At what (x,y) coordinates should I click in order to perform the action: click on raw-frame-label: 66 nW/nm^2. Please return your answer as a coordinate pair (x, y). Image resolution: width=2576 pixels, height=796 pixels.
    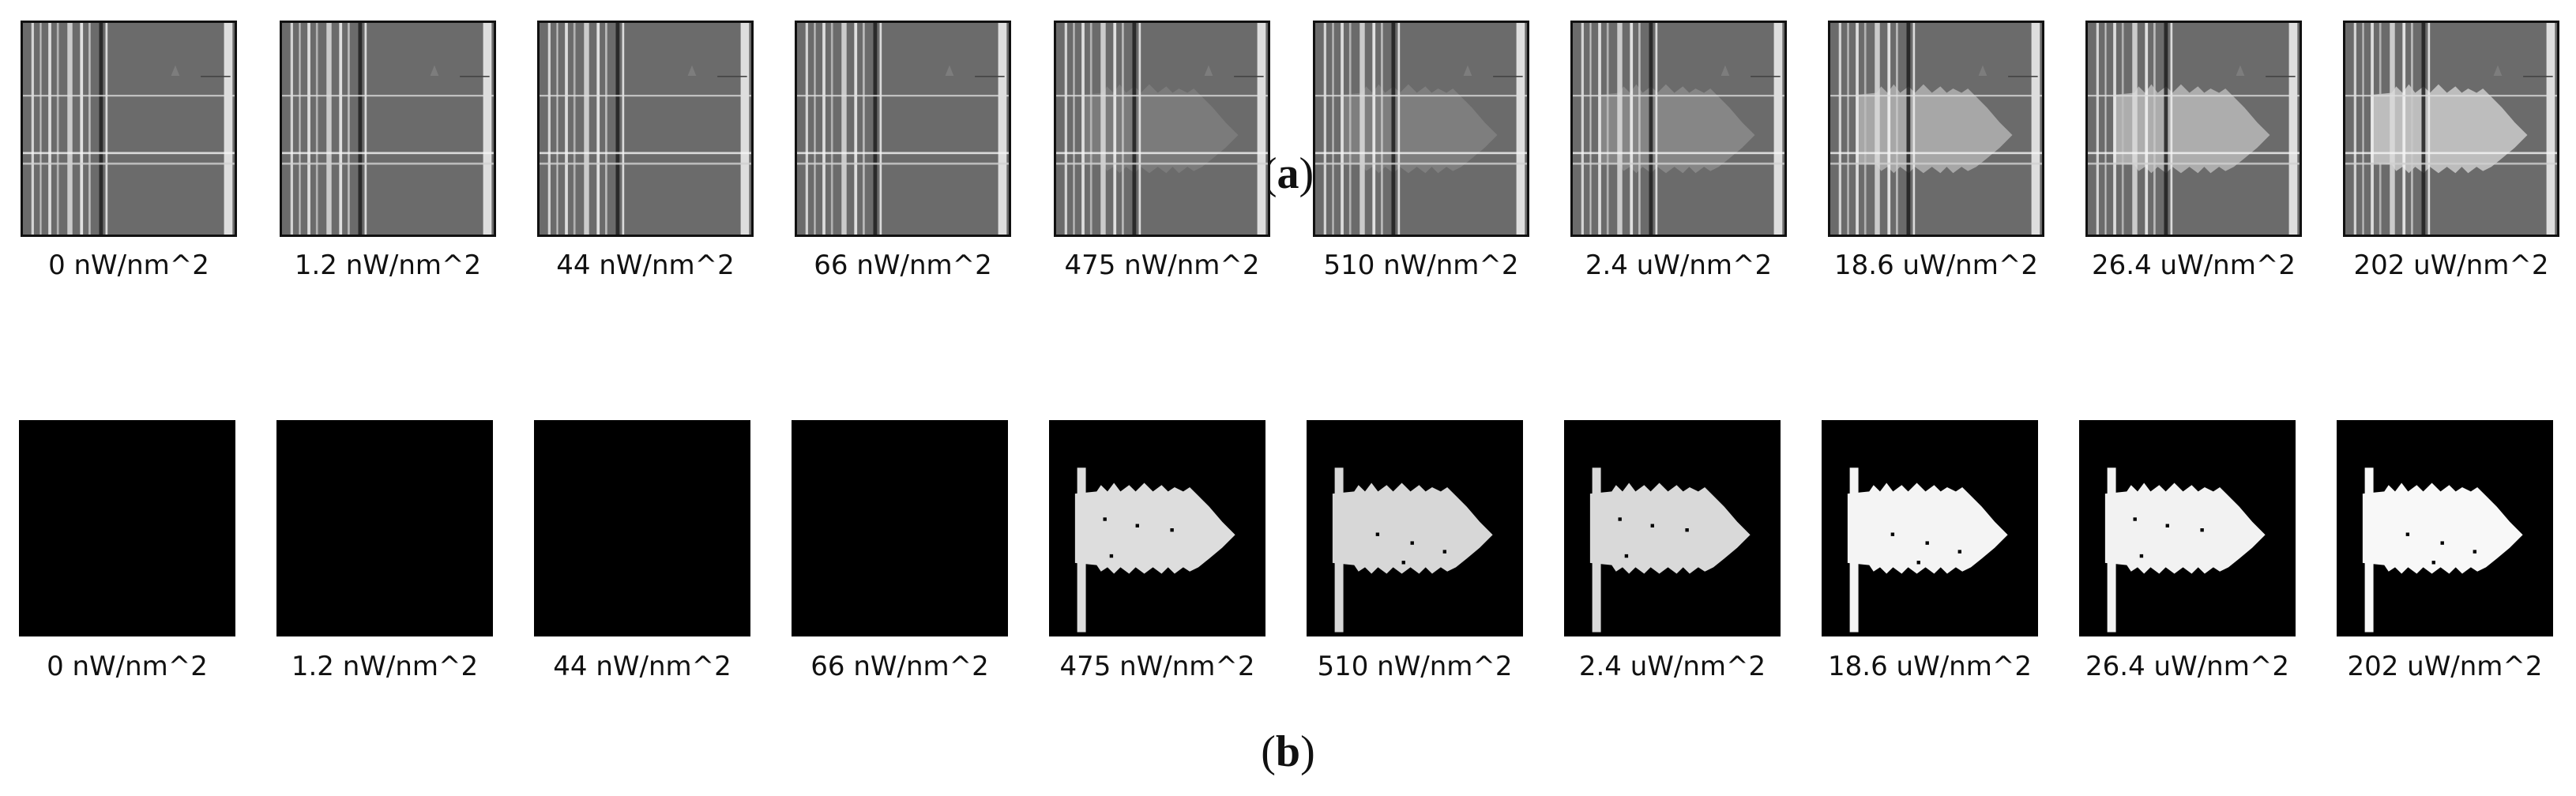
    Looking at the image, I should click on (903, 265).